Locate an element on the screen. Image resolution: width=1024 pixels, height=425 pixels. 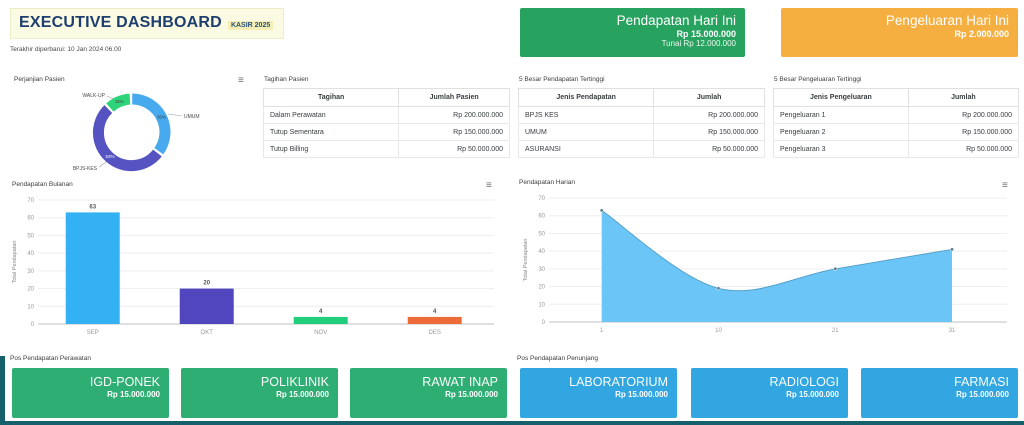
kpi-card-igd-ponek: IGD-PONEK Rp 15.000.000 is located at coordinates (90, 393).